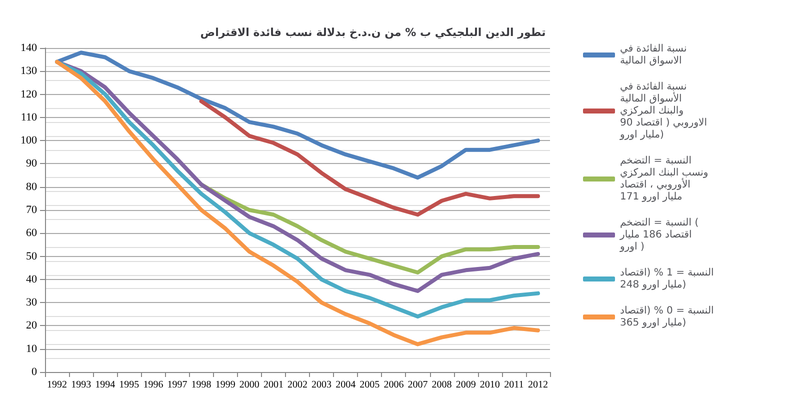 The width and height of the screenshot is (797, 418). I want to click on x-tick-label: 2008, so click(442, 385).